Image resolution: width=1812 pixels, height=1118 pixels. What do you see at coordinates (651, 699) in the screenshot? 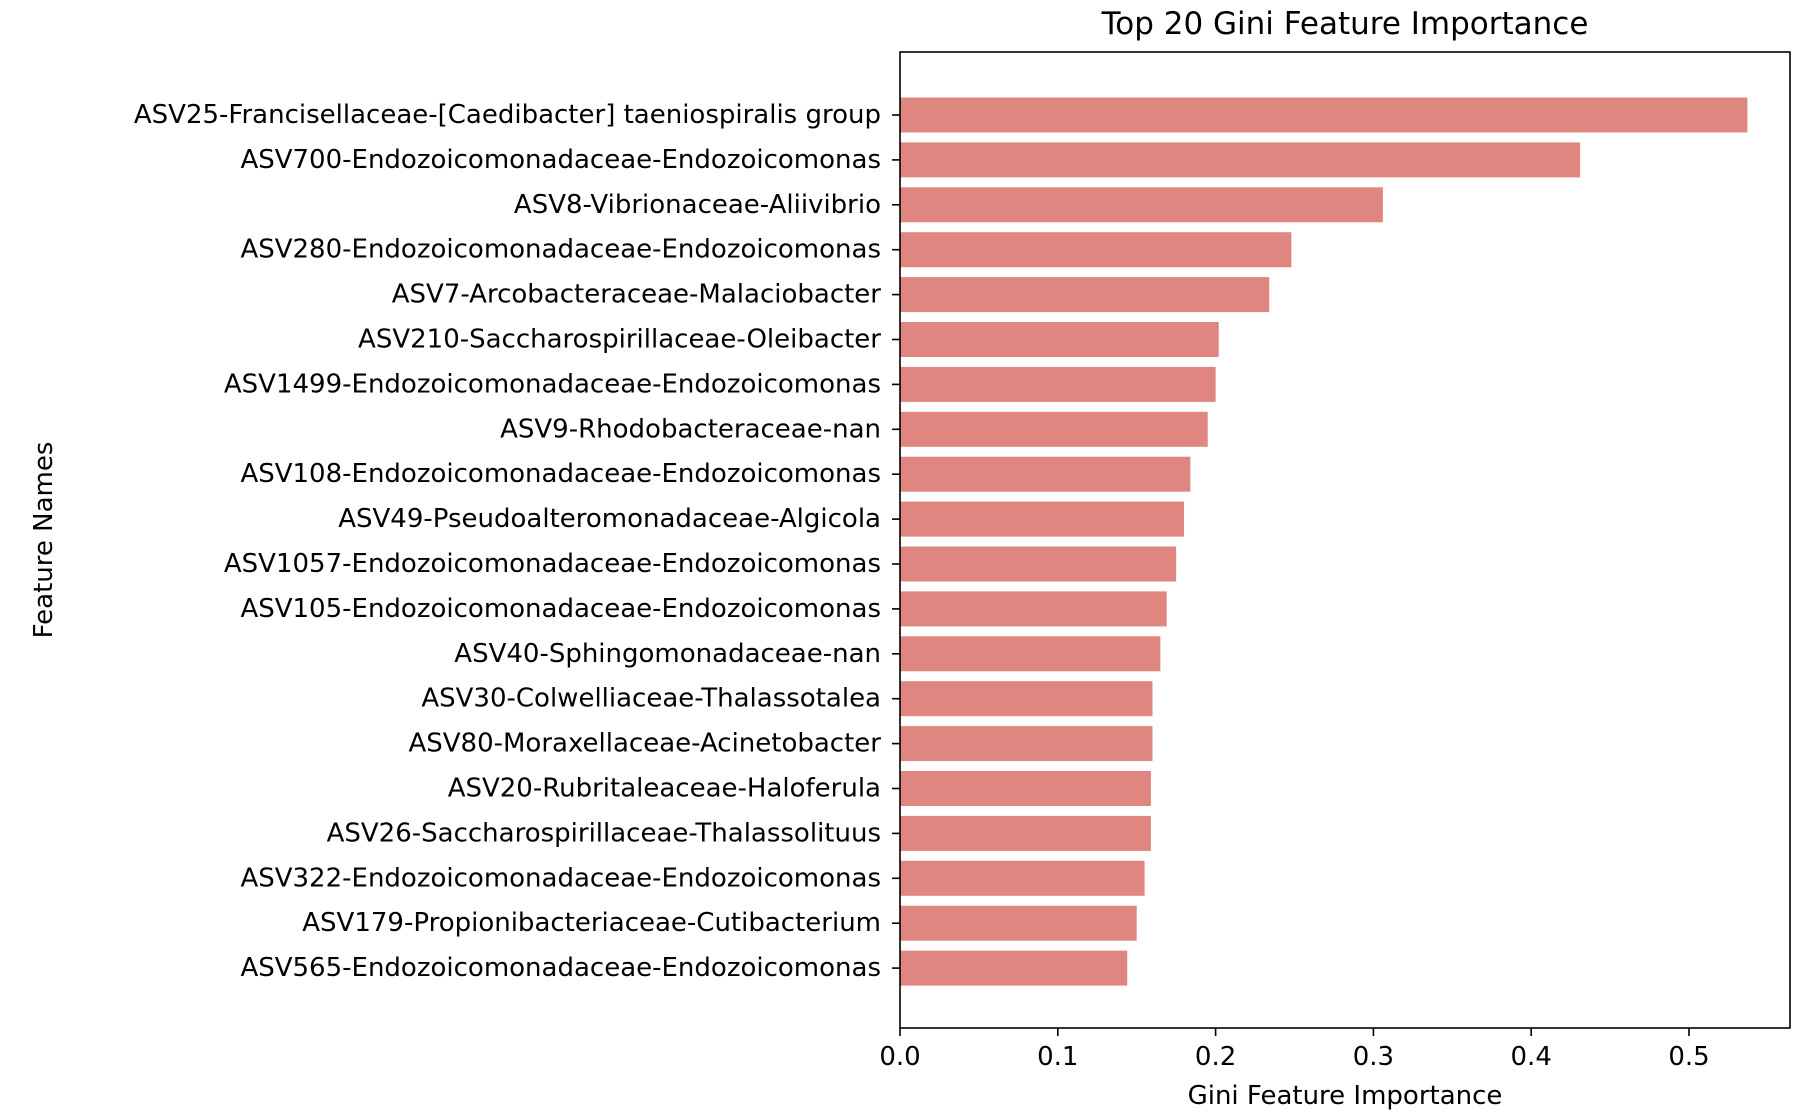
I see `y-tick-label-14: ASV30-Colwelliaceae-Thalassotalea` at bounding box center [651, 699].